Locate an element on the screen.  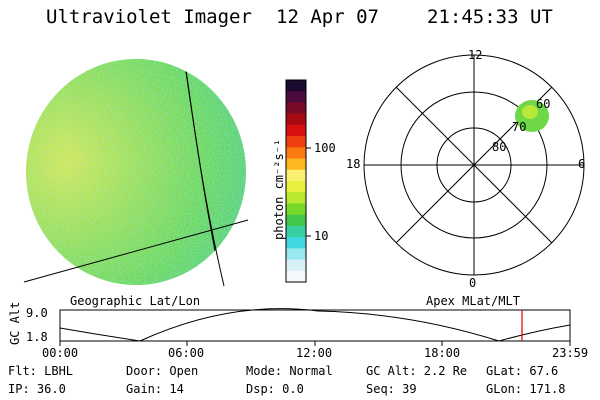
mlt-label-0: 0 is located at coordinates (473, 283).